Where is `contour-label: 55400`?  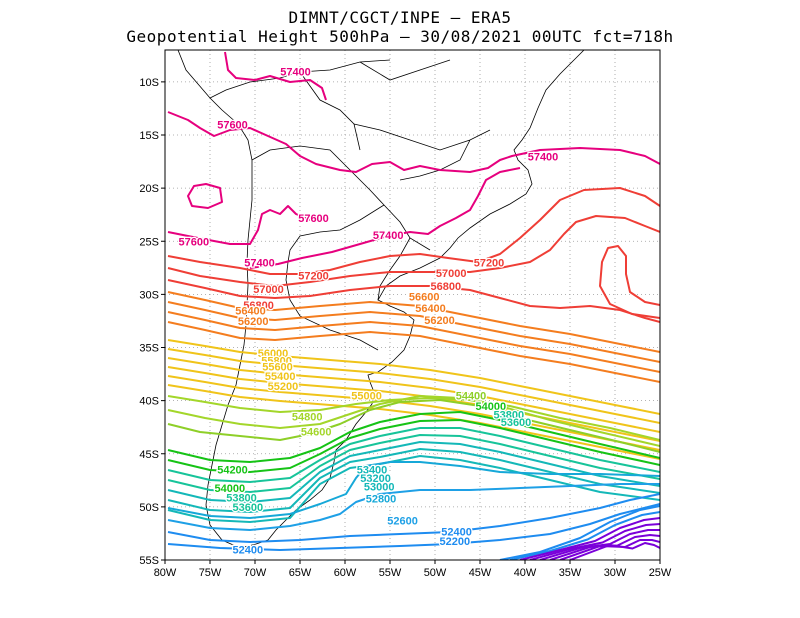
contour-label: 55400 is located at coordinates (280, 377).